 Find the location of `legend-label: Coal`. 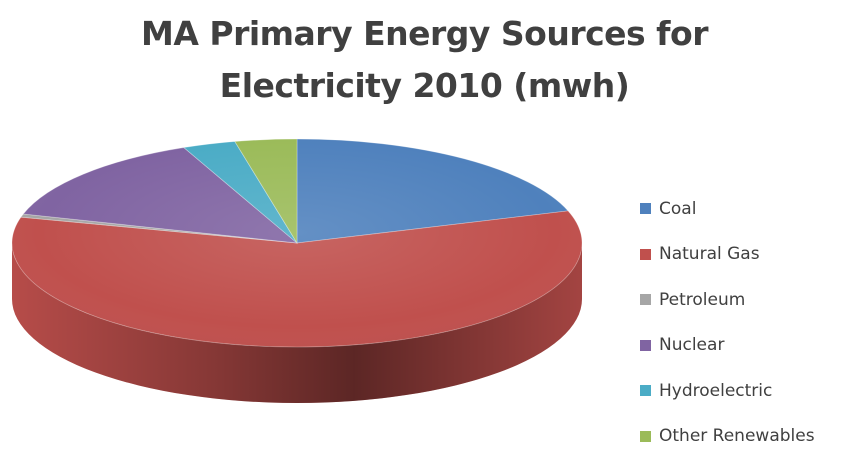

legend-label: Coal is located at coordinates (678, 208).